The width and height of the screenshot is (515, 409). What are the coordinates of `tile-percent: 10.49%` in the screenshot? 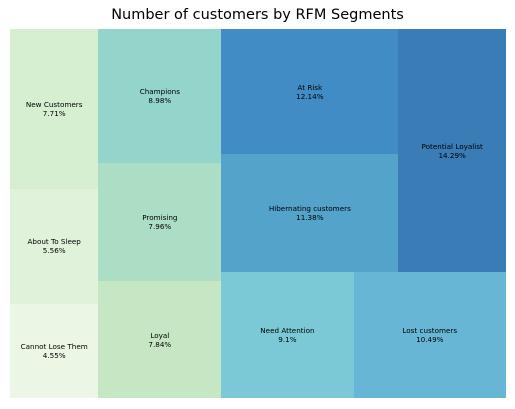 It's located at (430, 340).